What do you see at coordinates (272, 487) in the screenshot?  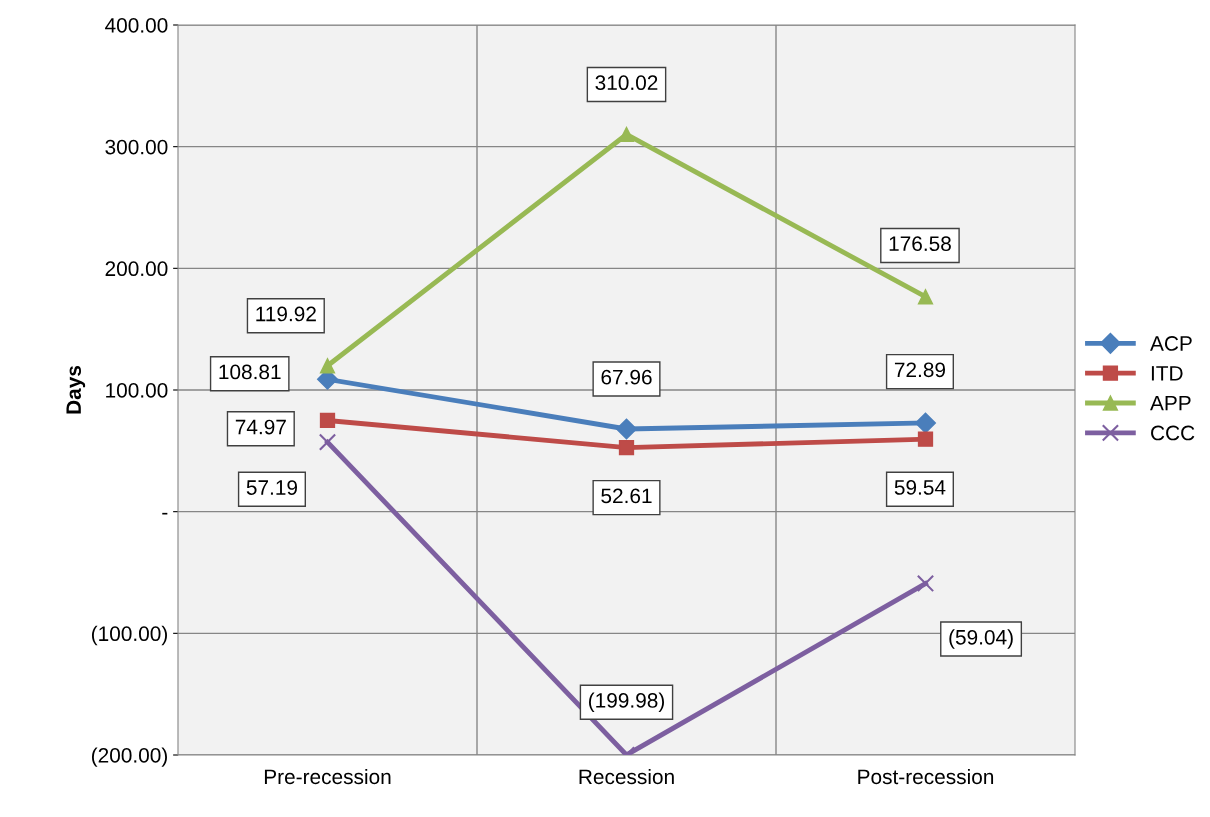 I see `data-label: 57.19` at bounding box center [272, 487].